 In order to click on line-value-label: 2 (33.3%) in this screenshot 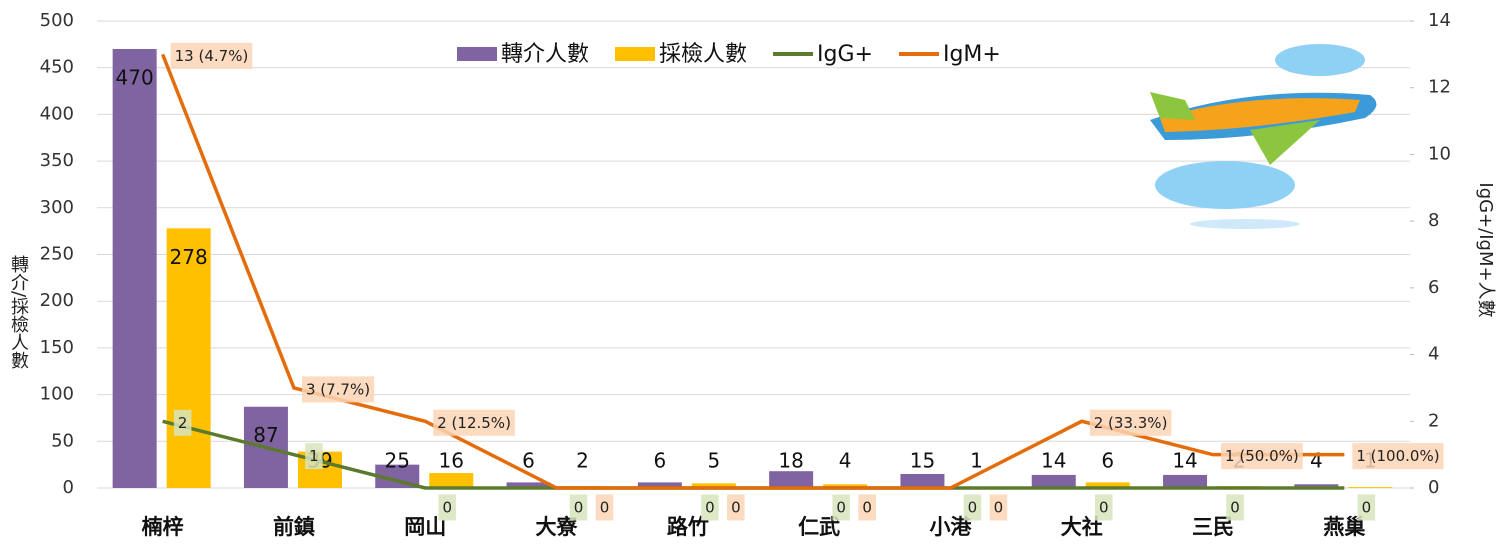, I will do `click(1131, 423)`.